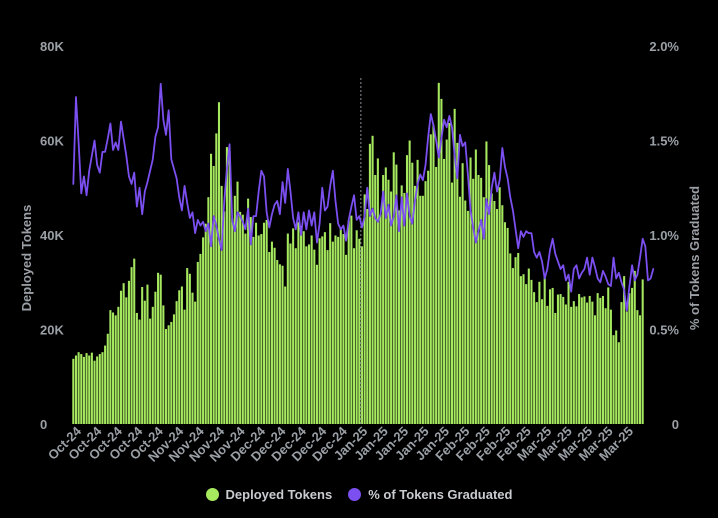 The width and height of the screenshot is (718, 518). Describe the element at coordinates (675, 424) in the screenshot. I see `y-right-tick-label: 0` at that location.